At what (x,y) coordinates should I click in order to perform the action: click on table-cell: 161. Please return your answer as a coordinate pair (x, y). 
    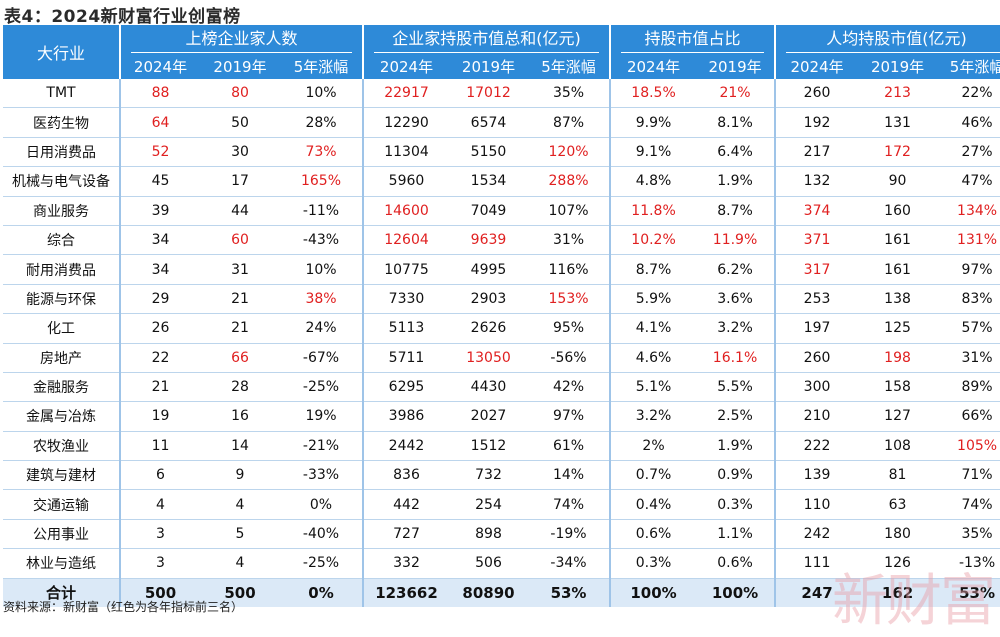
    Looking at the image, I should click on (898, 269).